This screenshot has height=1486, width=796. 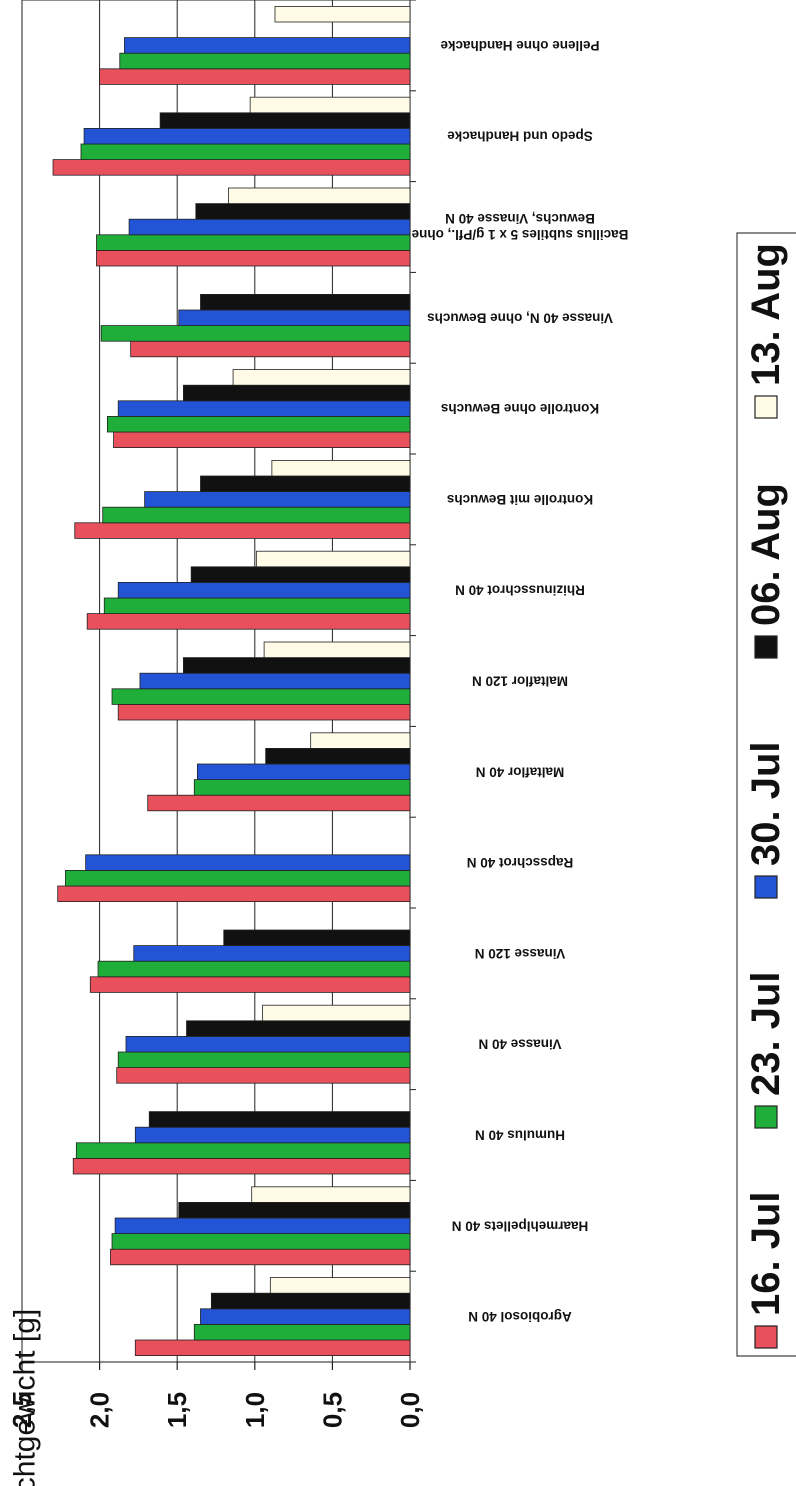 What do you see at coordinates (177, 1410) in the screenshot?
I see `tick-label: 1,5` at bounding box center [177, 1410].